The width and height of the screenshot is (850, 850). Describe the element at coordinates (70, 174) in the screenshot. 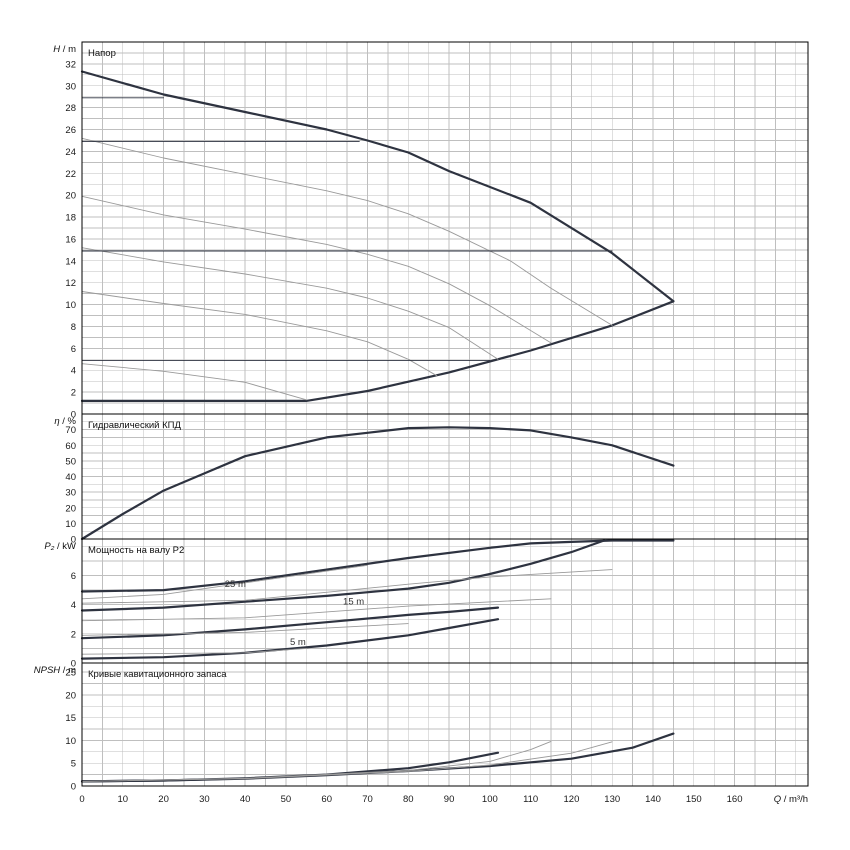

I see `y-tick-label: 22` at that location.